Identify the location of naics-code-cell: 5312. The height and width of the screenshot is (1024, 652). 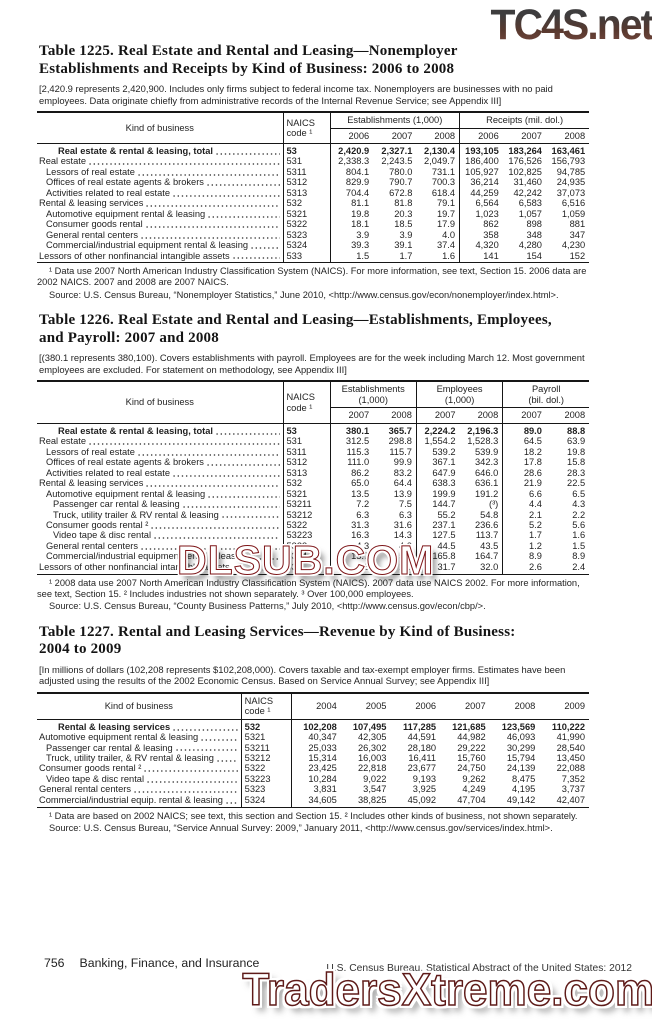
(306, 182).